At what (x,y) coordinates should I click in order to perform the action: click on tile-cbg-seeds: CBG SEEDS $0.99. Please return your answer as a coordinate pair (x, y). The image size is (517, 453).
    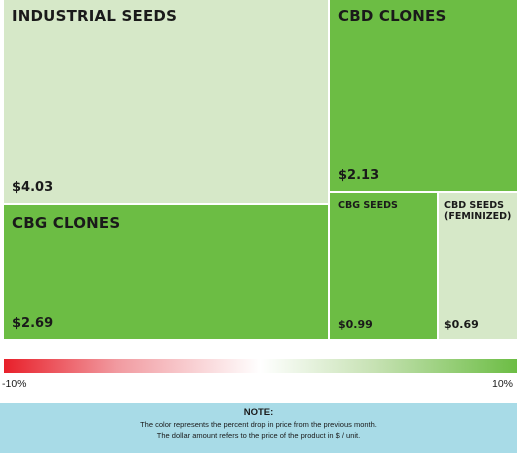
    Looking at the image, I should click on (383, 266).